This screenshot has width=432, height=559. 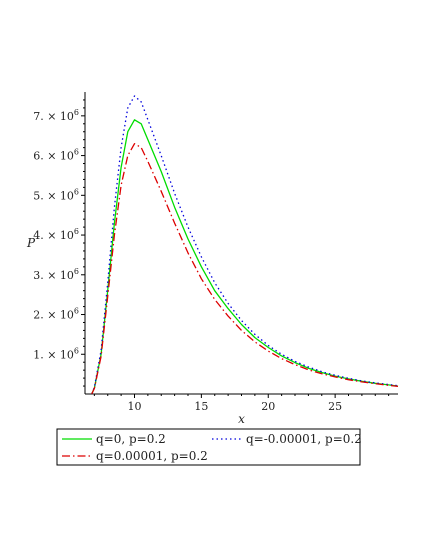 I want to click on x-tick-label-3: 25, so click(x=335, y=406).